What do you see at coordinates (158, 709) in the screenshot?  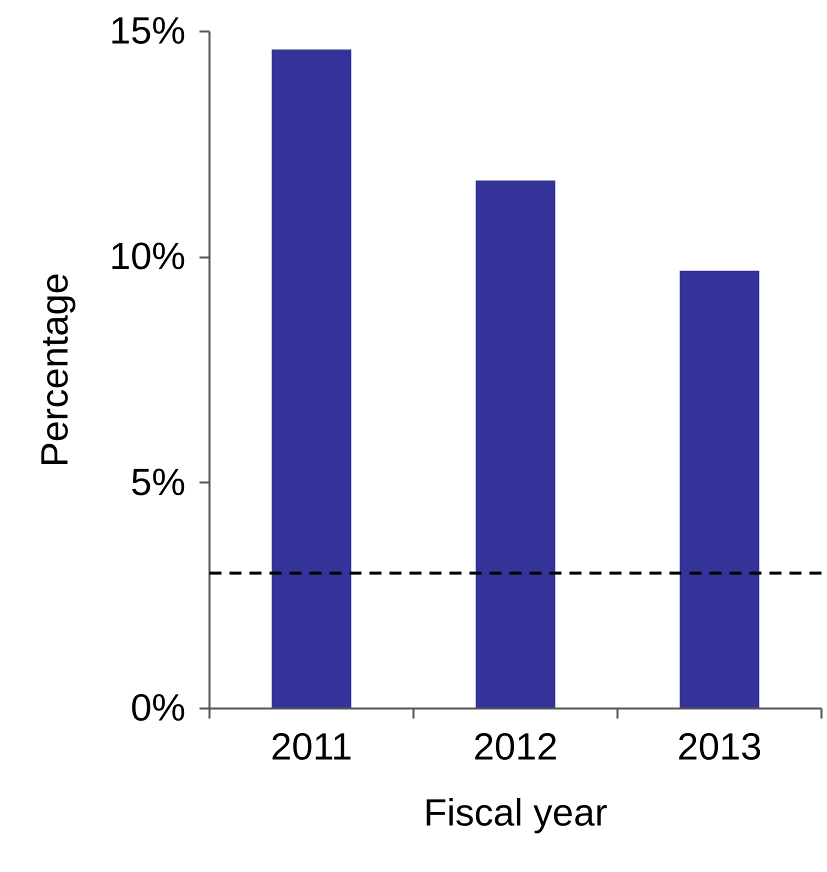 I see `y-tick-label: 0%` at bounding box center [158, 709].